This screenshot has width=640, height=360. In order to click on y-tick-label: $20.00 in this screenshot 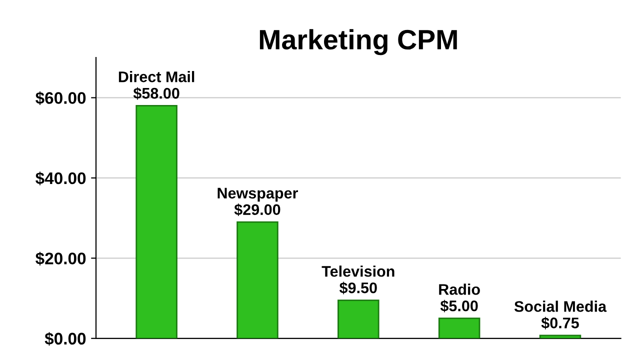, I will do `click(61, 259)`.